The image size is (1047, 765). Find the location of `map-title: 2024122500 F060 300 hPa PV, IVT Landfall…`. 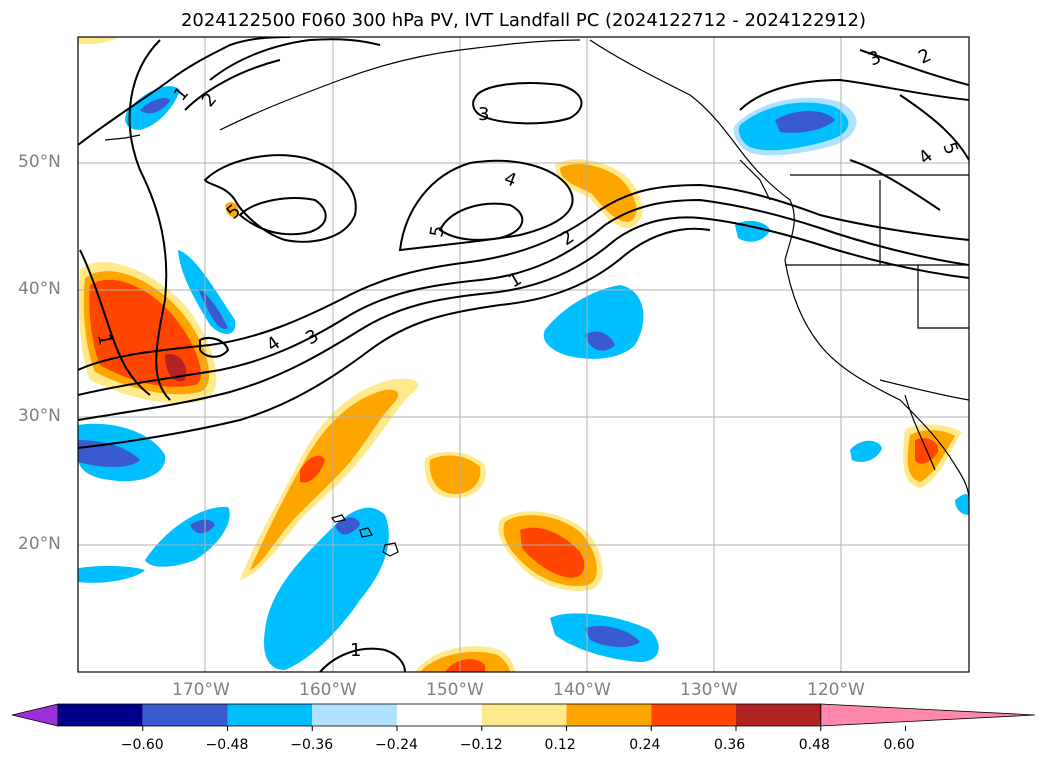

map-title: 2024122500 F060 300 hPa PV, IVT Landfall… is located at coordinates (523, 20).